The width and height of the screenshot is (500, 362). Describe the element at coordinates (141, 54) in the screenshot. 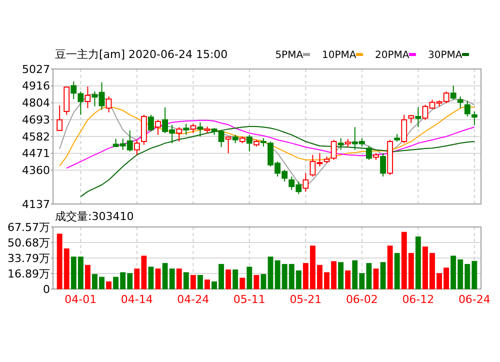

I see `chart-title: 豆一主力[am] 2020-06-24 15:00` at that location.